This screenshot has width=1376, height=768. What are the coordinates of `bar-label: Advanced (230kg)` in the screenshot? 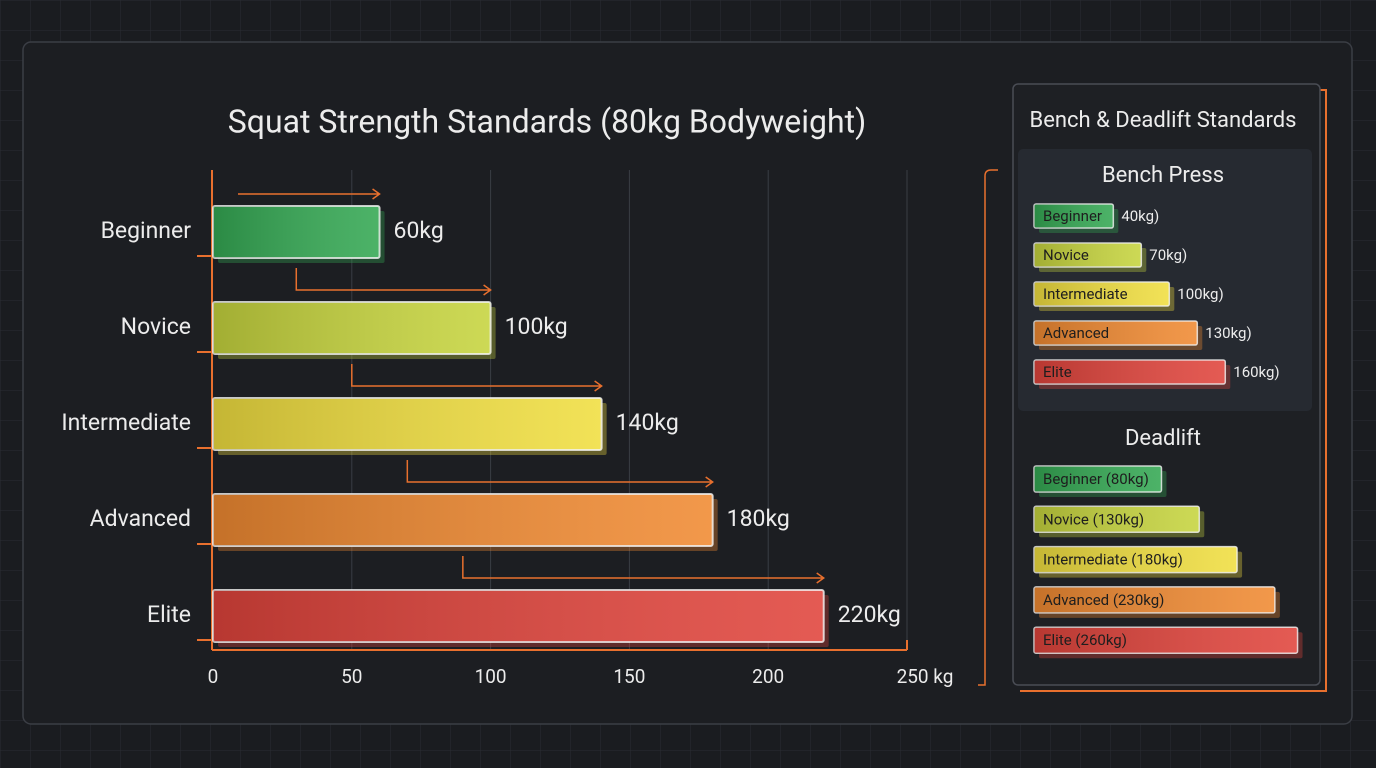 It's located at (1103, 600).